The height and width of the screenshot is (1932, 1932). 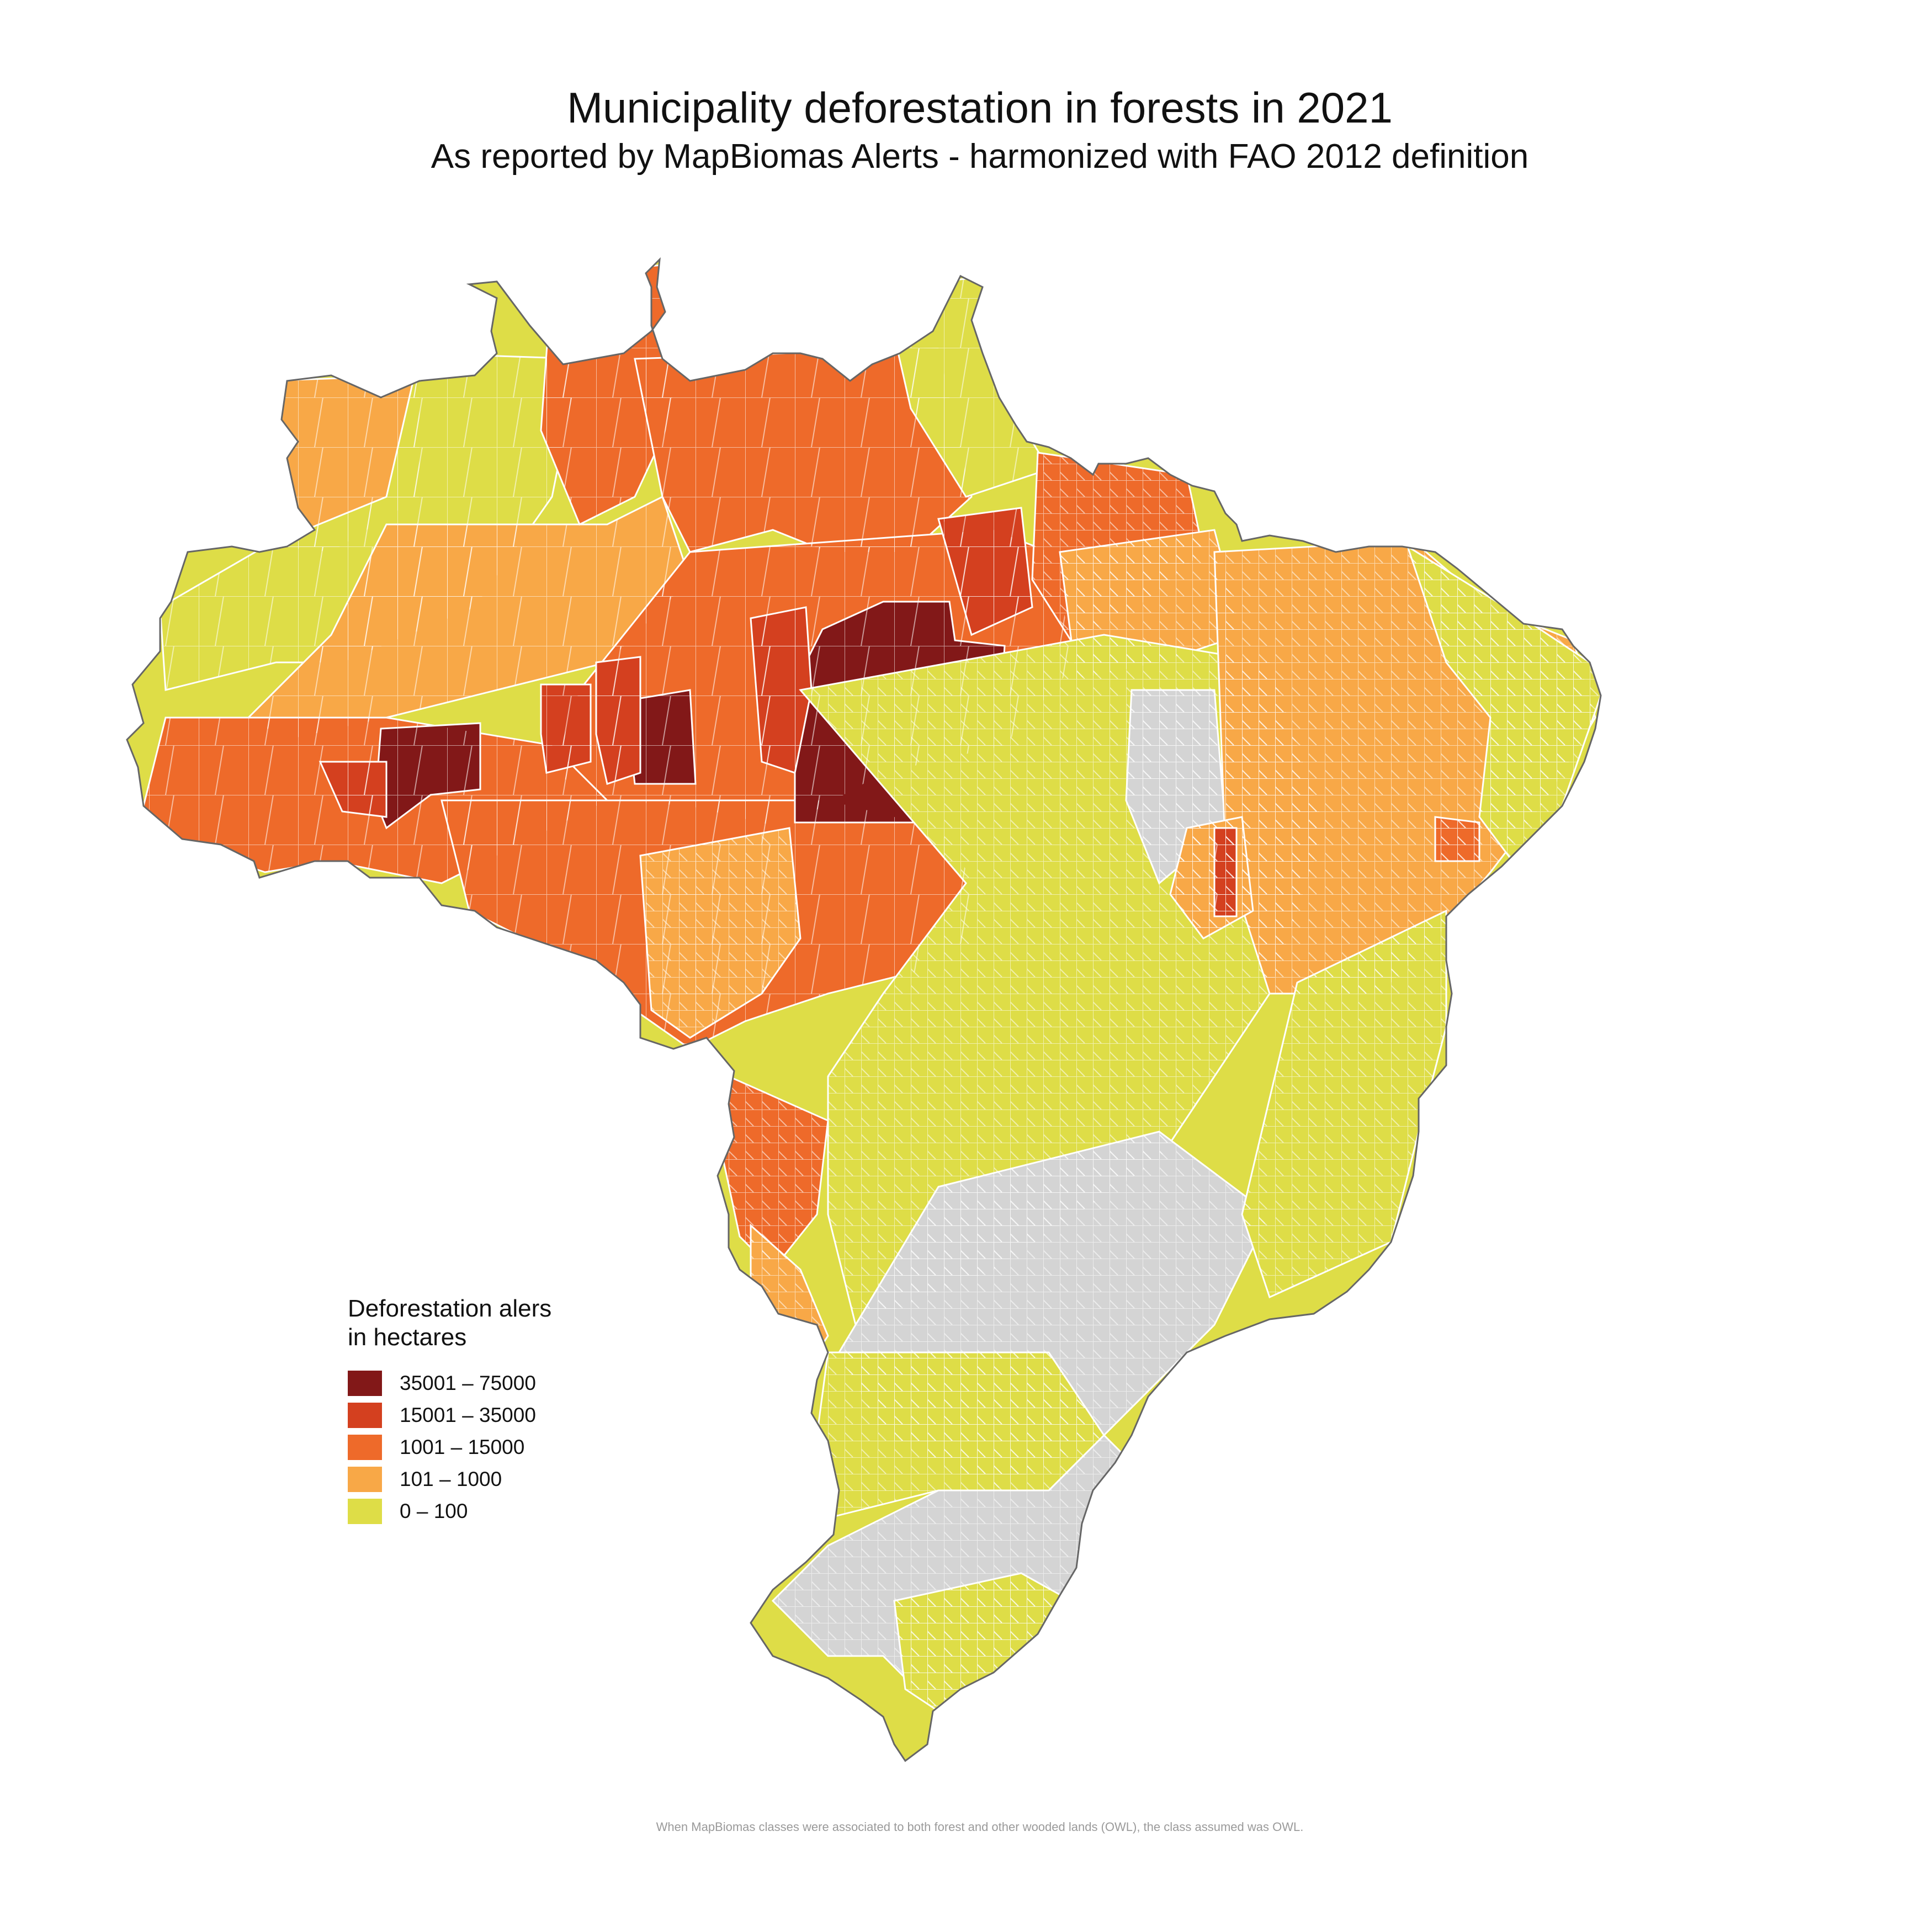 What do you see at coordinates (468, 1415) in the screenshot?
I see `legend-label: 15001 – 35000` at bounding box center [468, 1415].